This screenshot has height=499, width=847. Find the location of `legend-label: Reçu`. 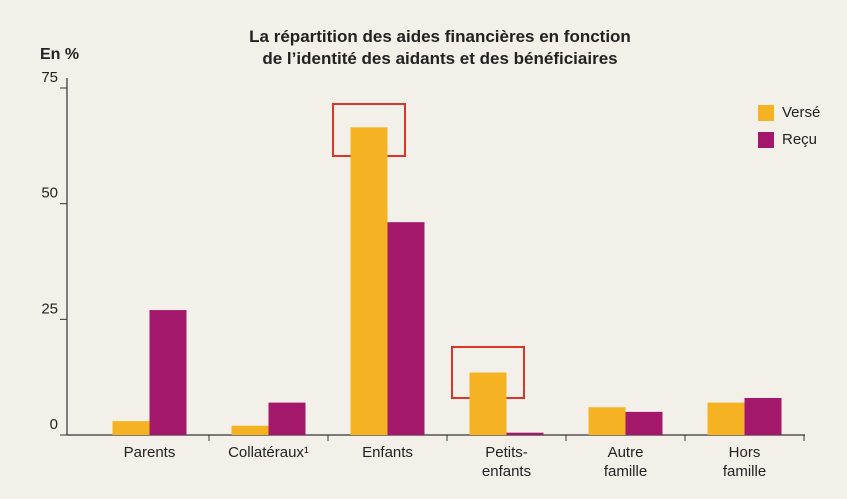

legend-label: Reçu is located at coordinates (799, 139).